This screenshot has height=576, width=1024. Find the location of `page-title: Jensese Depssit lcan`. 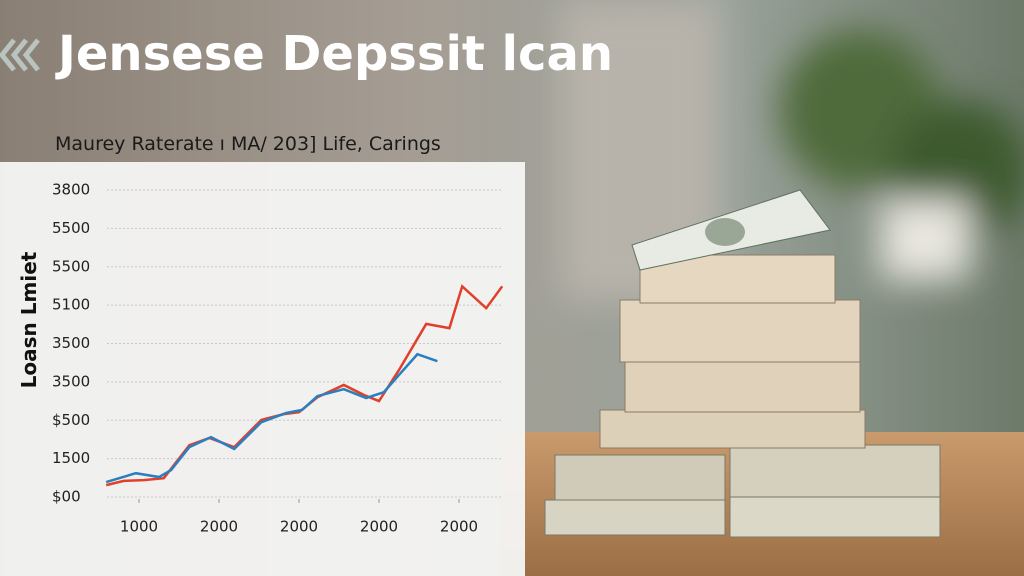

page-title: Jensese Depssit lcan is located at coordinates (334, 54).